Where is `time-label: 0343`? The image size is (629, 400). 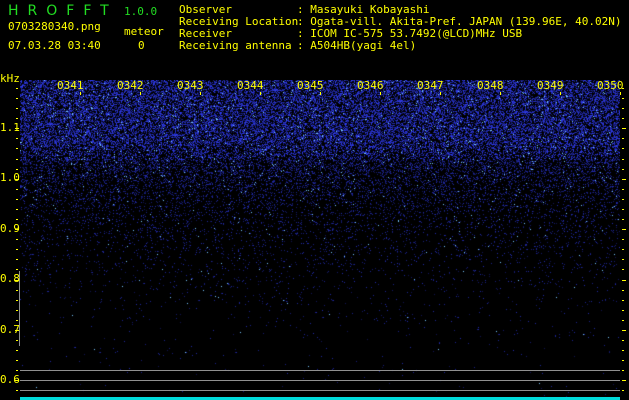
time-label: 0343 is located at coordinates (190, 85).